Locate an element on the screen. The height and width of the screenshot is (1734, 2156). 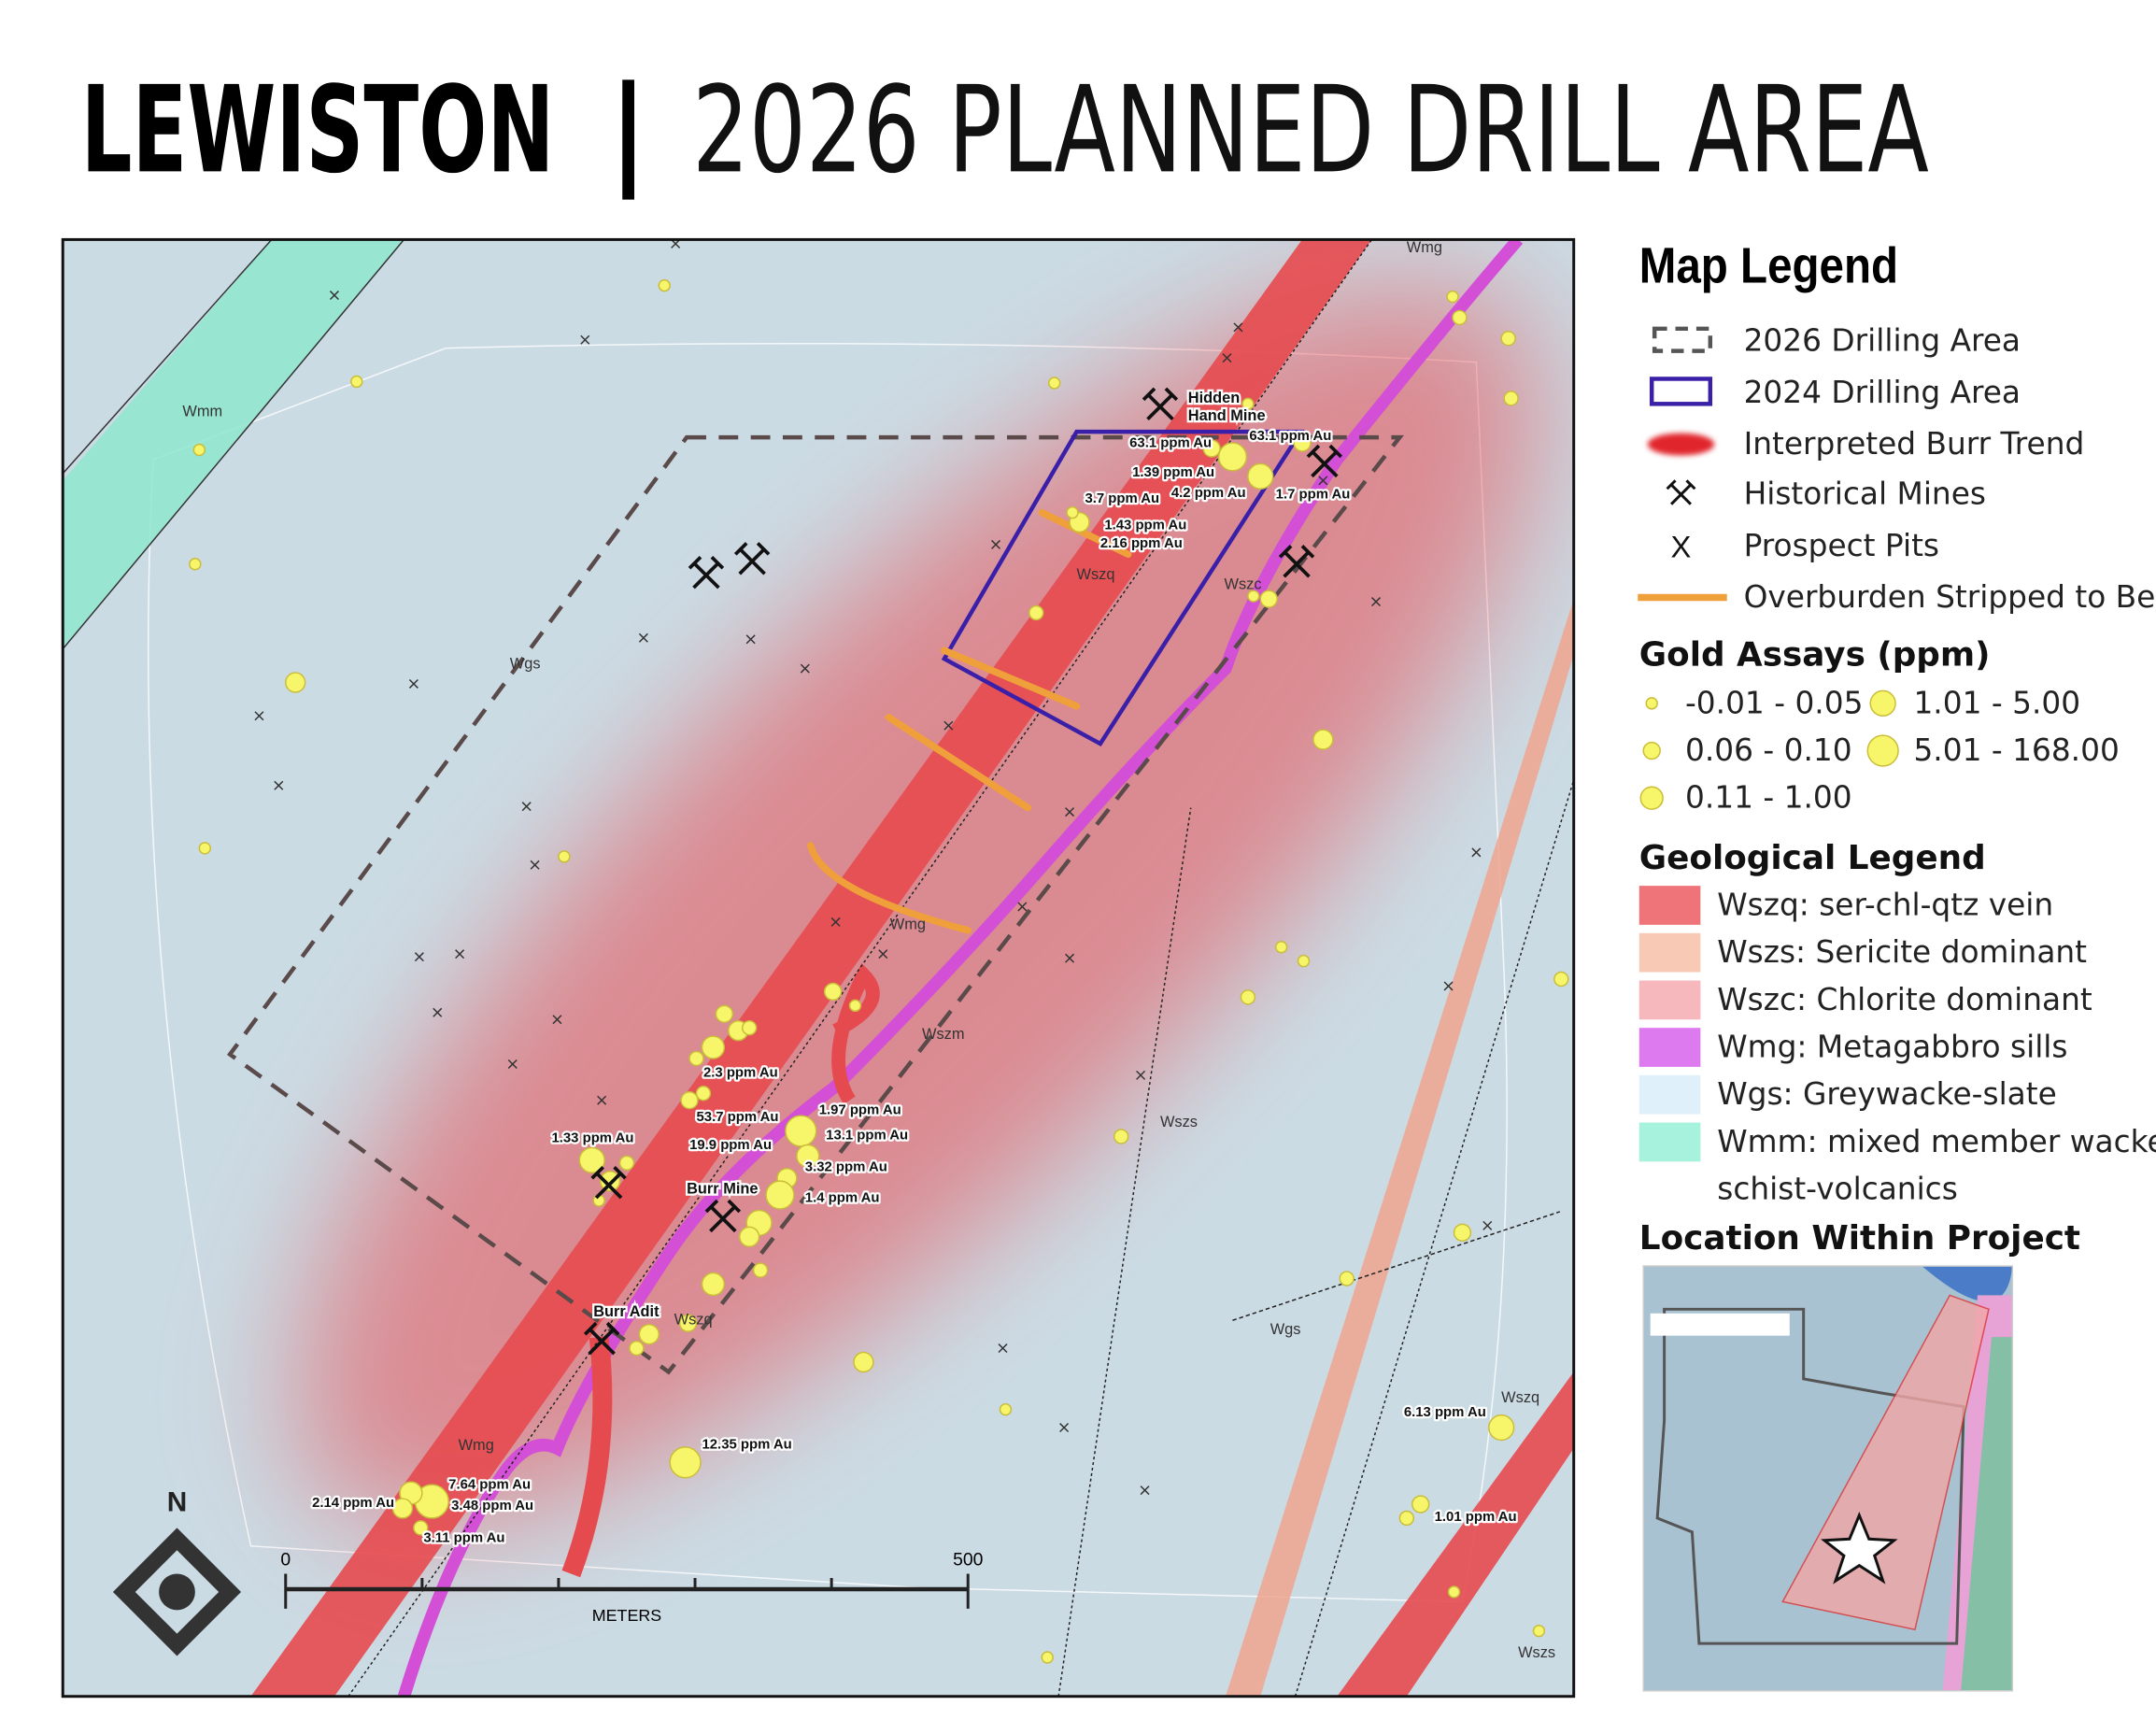
assay-label: 2.14 ppm Au is located at coordinates (353, 1503).